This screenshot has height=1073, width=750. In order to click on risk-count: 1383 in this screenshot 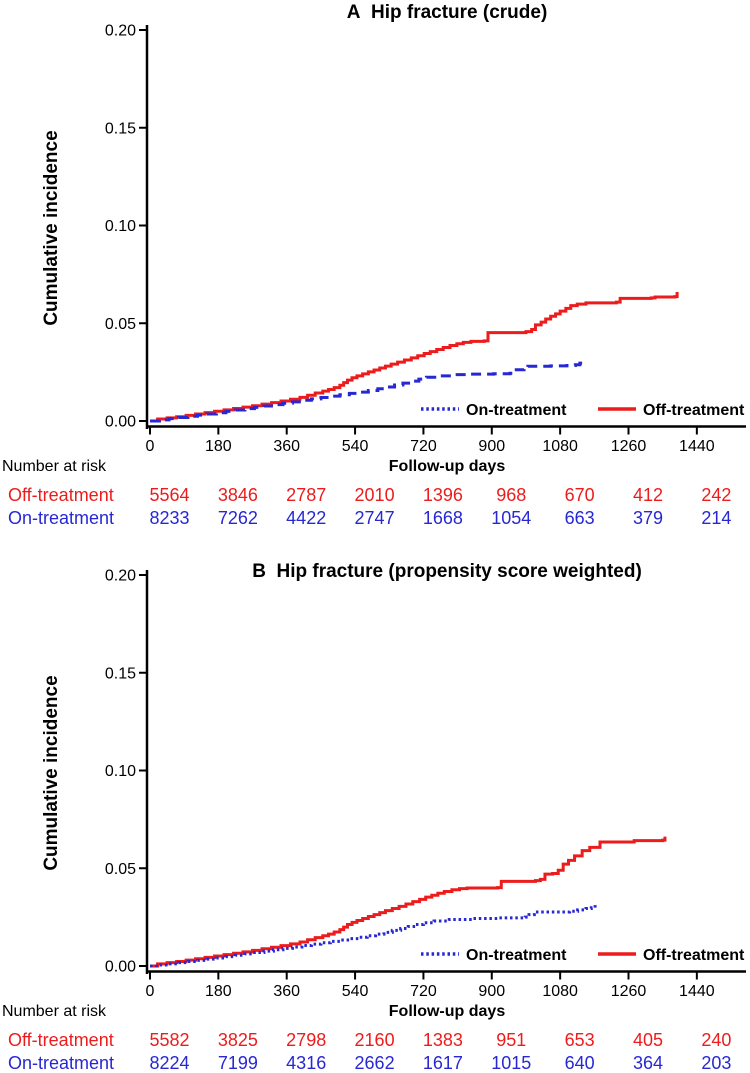, I will do `click(442, 1040)`.